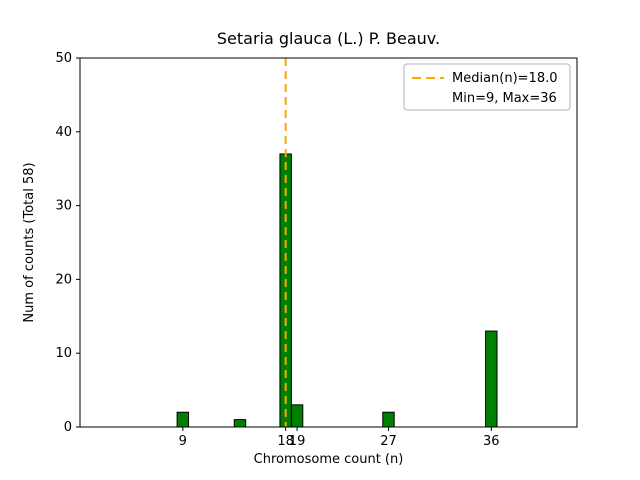  I want to click on y-tick-label: 40, so click(63, 132).